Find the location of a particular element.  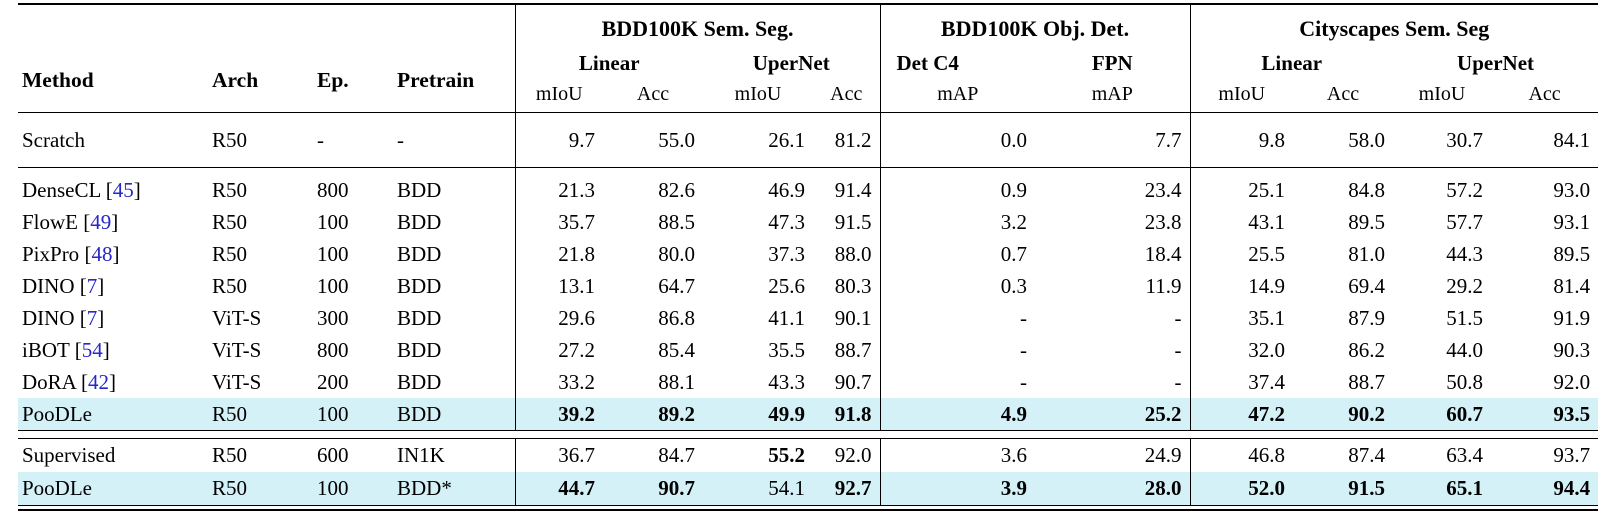

col-header-bdd-upernet-miou: mIoU is located at coordinates (758, 95).